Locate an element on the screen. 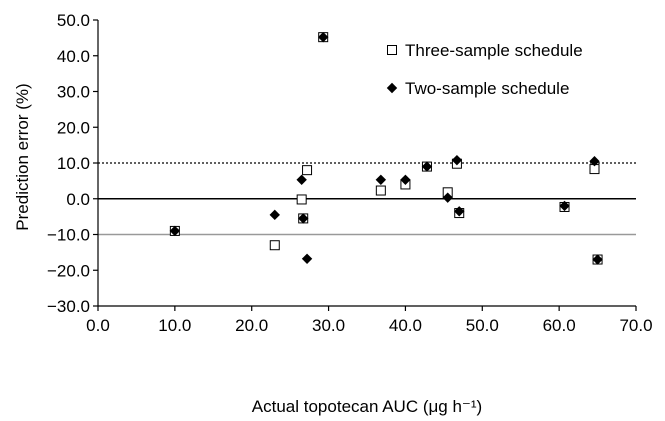 The height and width of the screenshot is (421, 665). legend-label: Two-sample schedule is located at coordinates (487, 88).